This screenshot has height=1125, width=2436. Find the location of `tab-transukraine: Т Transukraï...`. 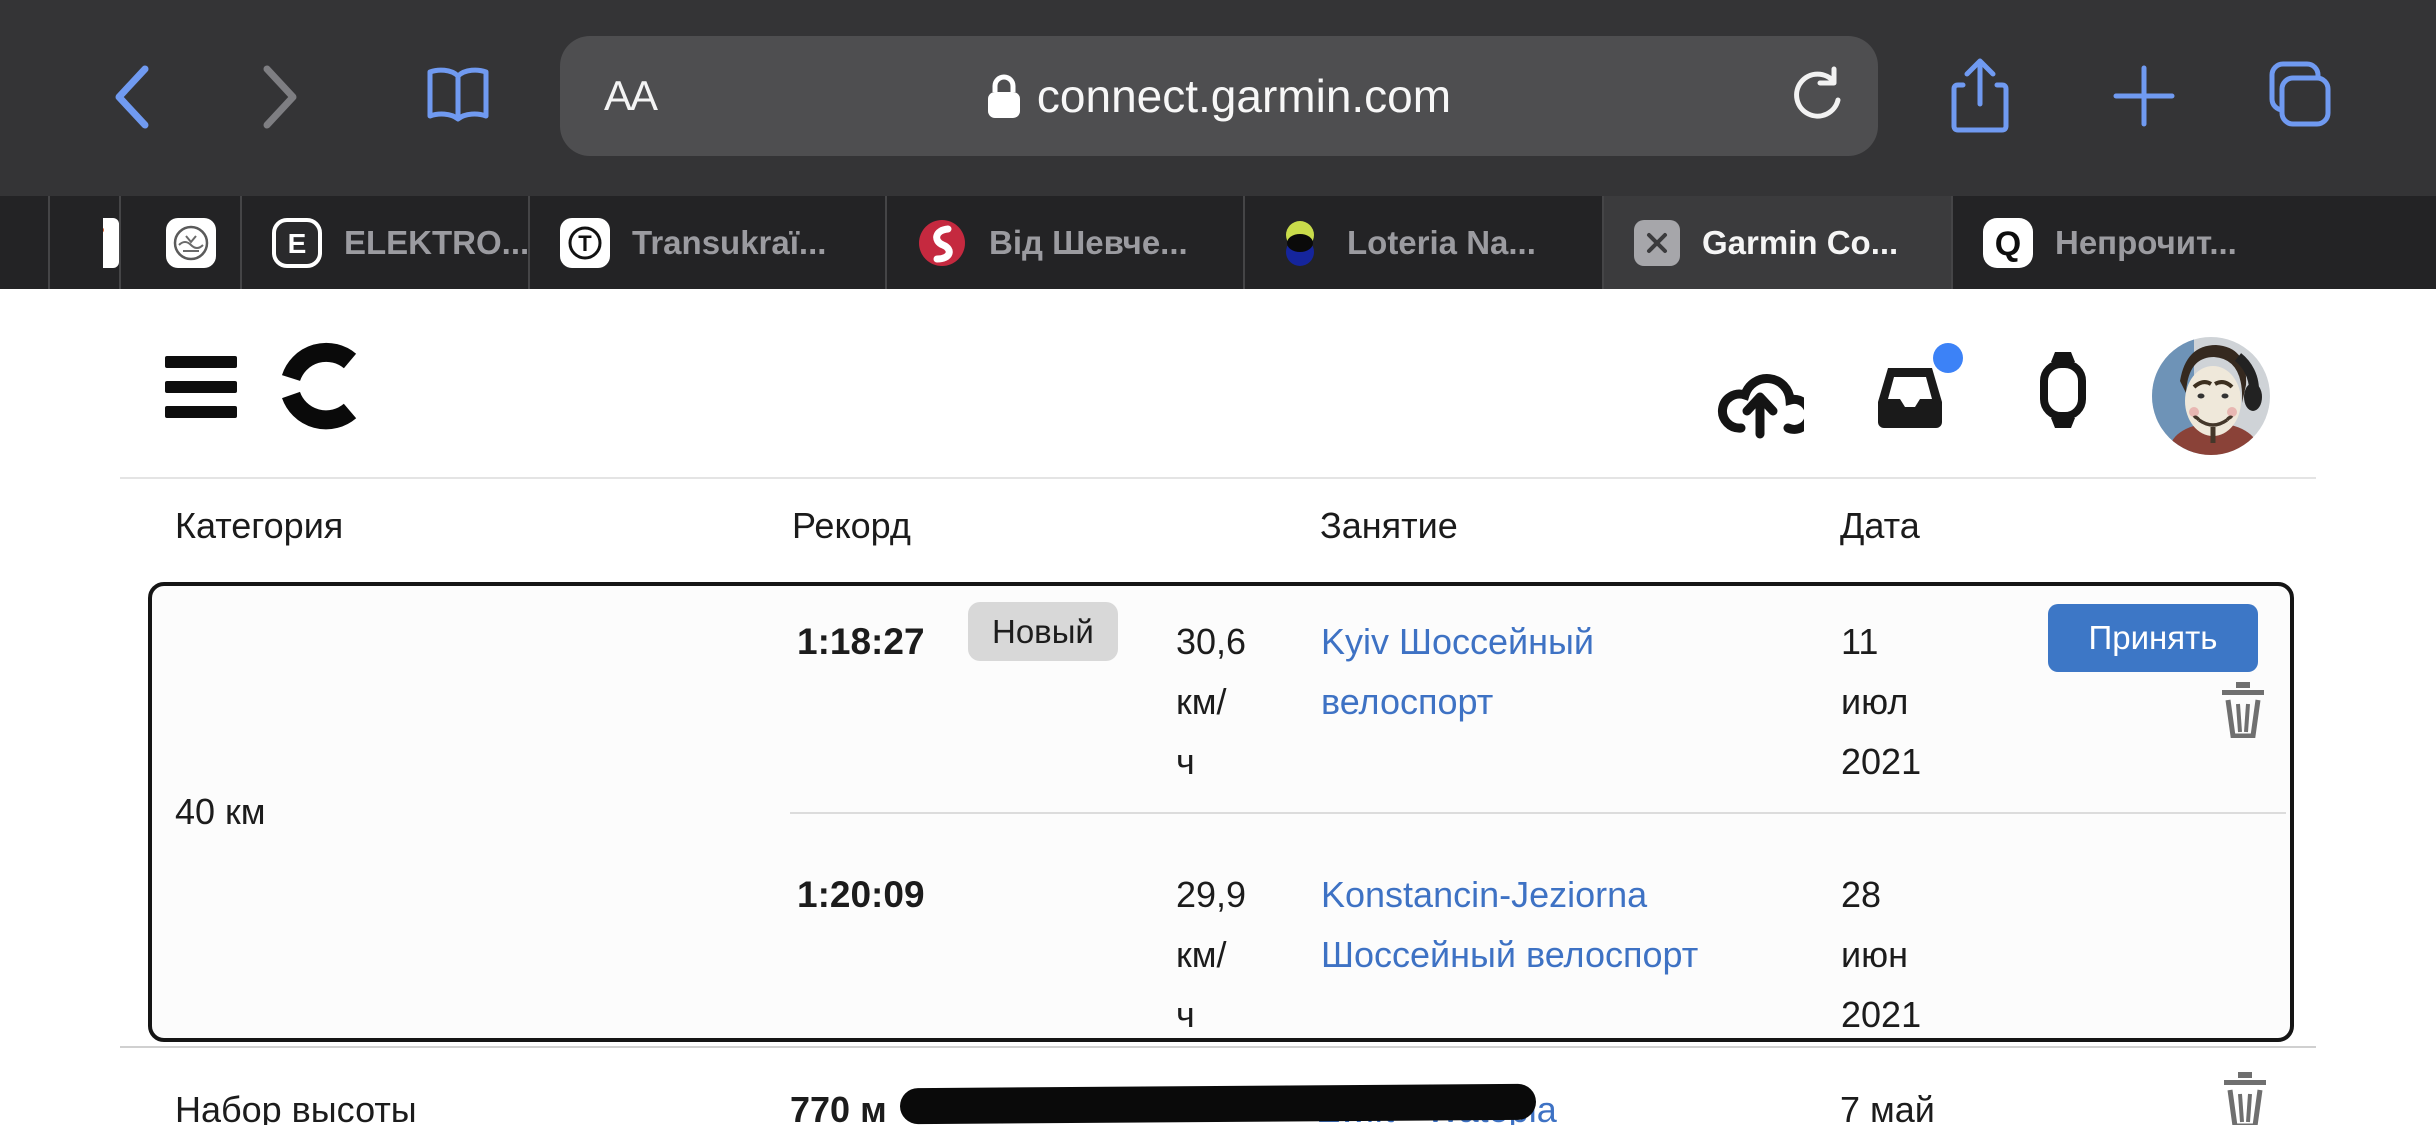

tab-transukraine: Т Transukraï... is located at coordinates (708, 242).